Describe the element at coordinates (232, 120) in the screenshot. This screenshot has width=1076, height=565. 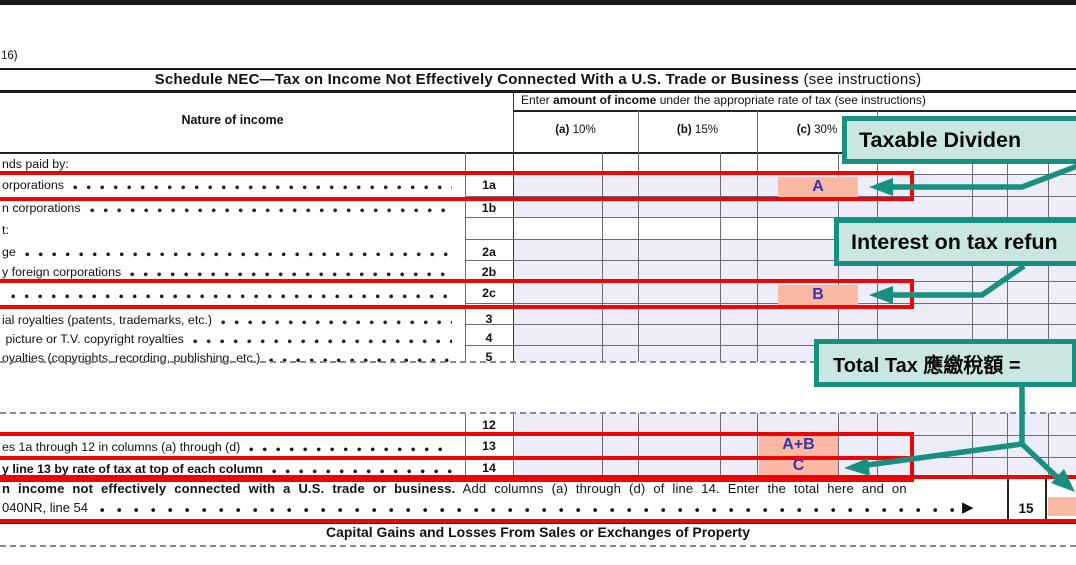
I see `nature-of-income-header: Nature of income` at that location.